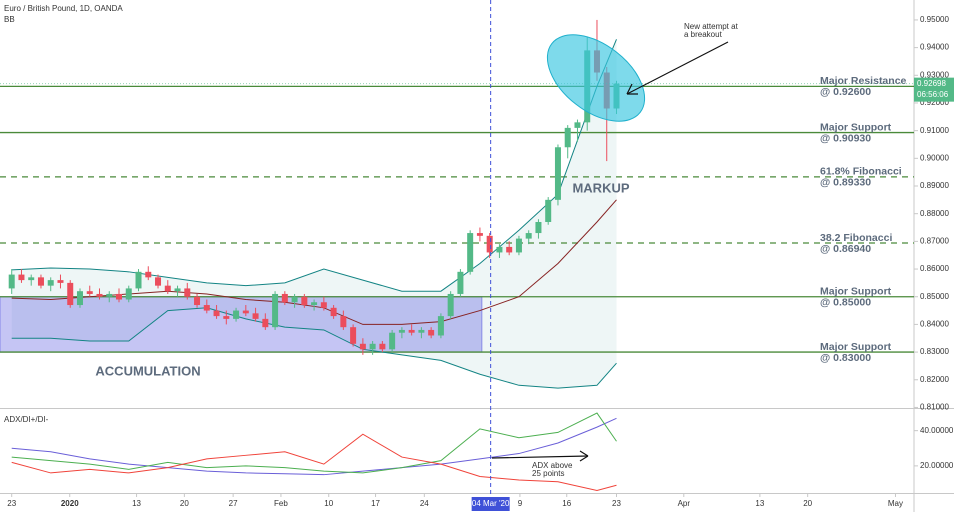 The image size is (954, 512). Describe the element at coordinates (934, 102) in the screenshot. I see `y-tick-label: 0.92000` at that location.